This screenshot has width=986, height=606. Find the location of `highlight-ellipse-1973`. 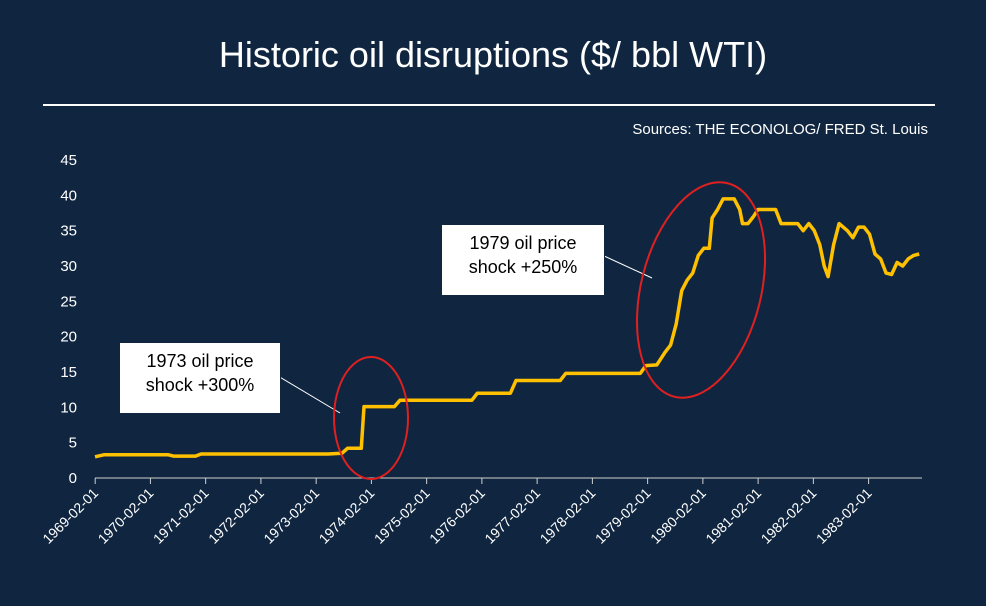

highlight-ellipse-1973 is located at coordinates (371, 418).